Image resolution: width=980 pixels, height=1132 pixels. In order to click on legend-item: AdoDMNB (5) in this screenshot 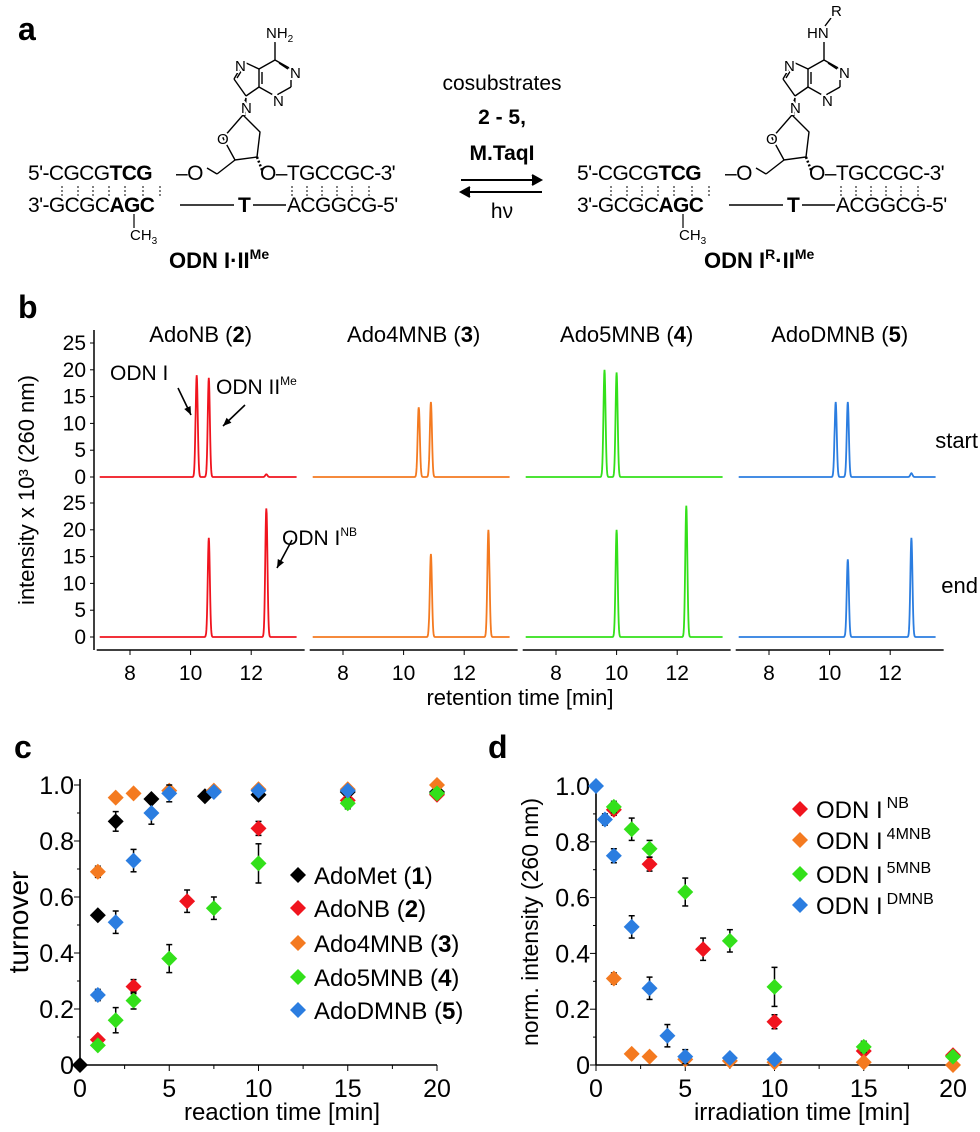, I will do `click(376, 1011)`.